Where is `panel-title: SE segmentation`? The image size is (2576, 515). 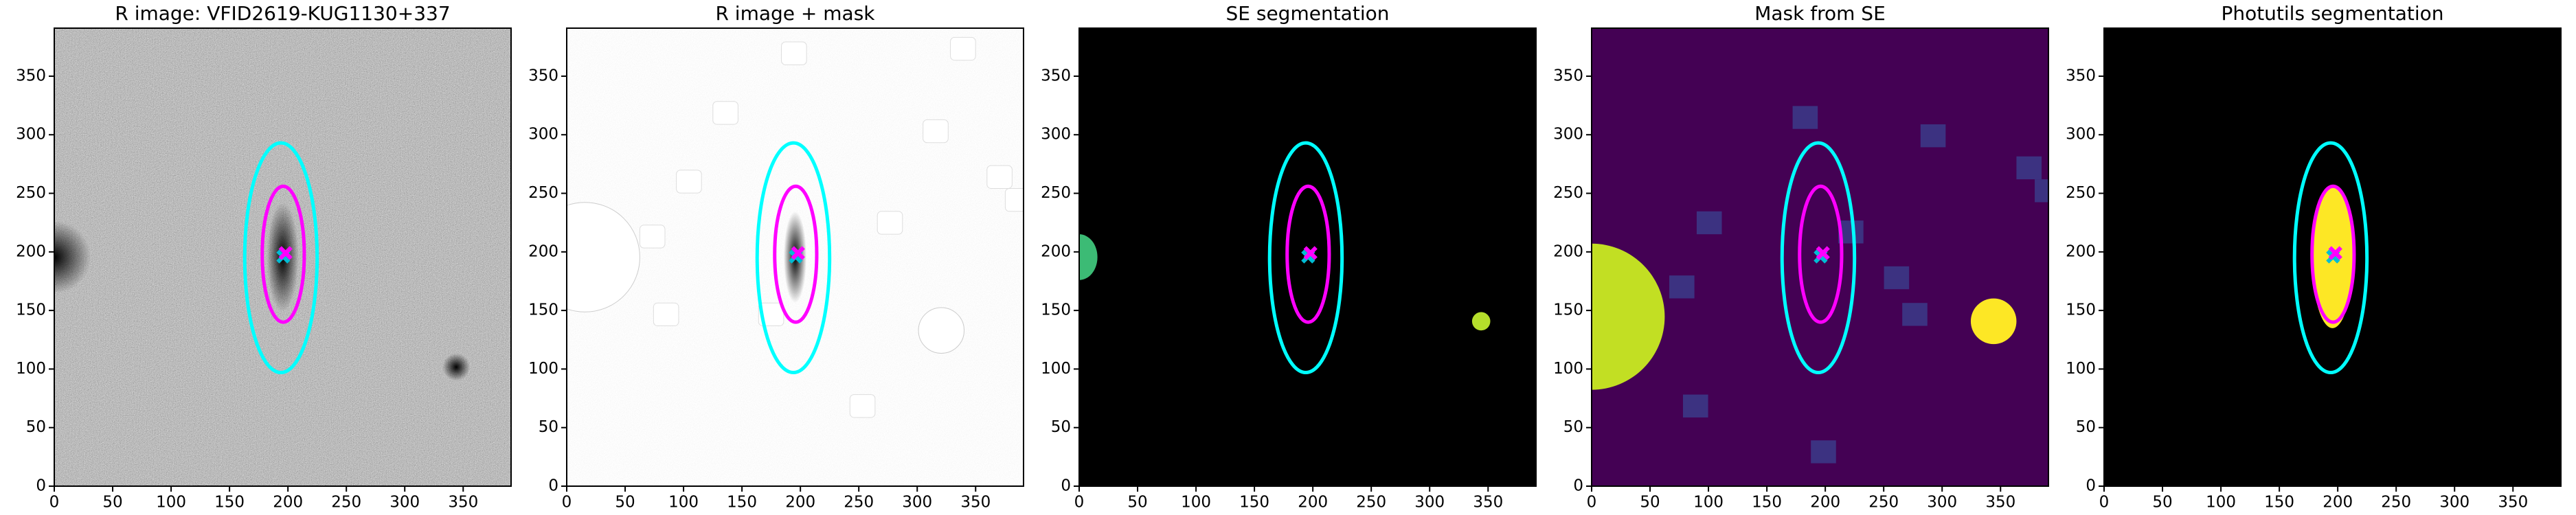 panel-title: SE segmentation is located at coordinates (1308, 13).